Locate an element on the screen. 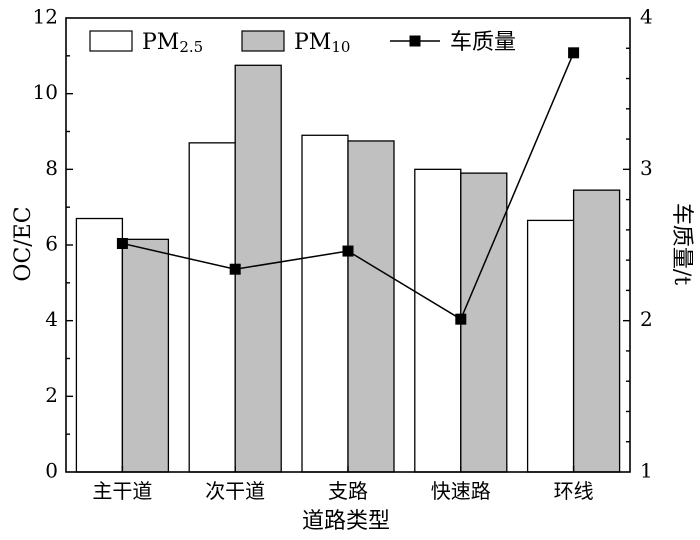 This screenshot has height=540, width=700. x-tick-label: 次干道 is located at coordinates (235, 491).